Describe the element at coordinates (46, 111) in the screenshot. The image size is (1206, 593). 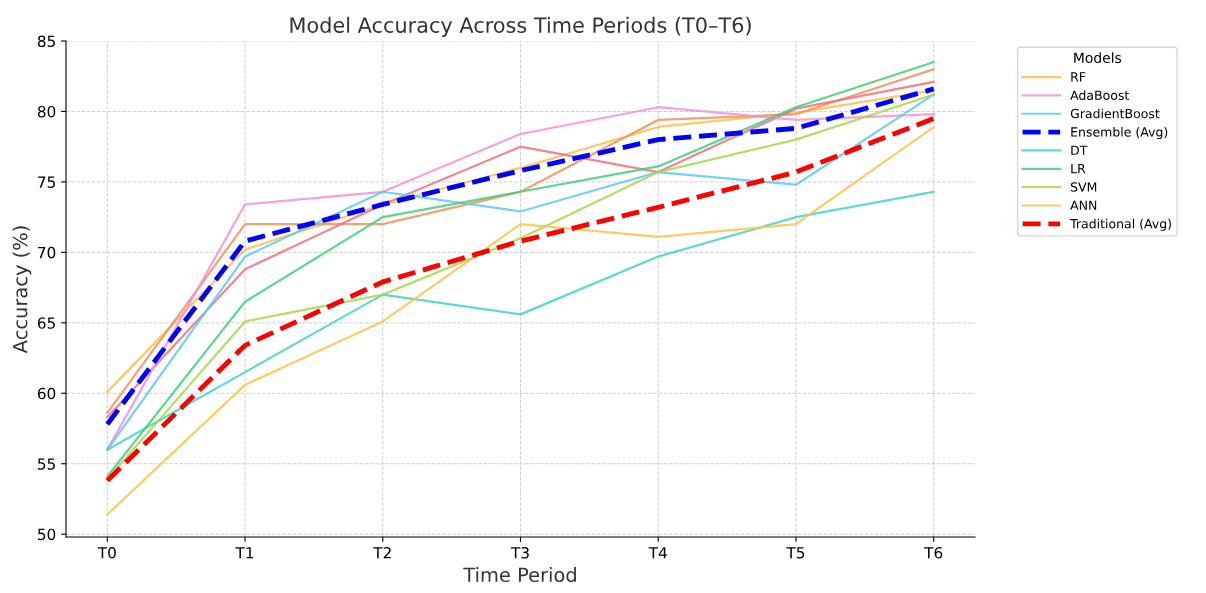
I see `y-tick-label: 80` at that location.